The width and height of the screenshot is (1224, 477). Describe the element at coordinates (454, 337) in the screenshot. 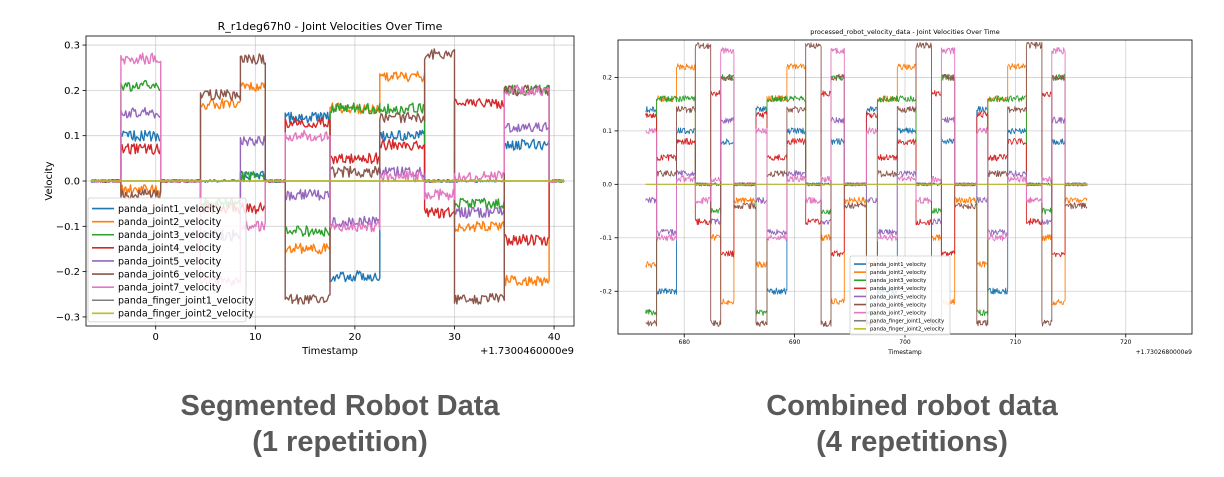

I see `x-tick-label: 30` at that location.